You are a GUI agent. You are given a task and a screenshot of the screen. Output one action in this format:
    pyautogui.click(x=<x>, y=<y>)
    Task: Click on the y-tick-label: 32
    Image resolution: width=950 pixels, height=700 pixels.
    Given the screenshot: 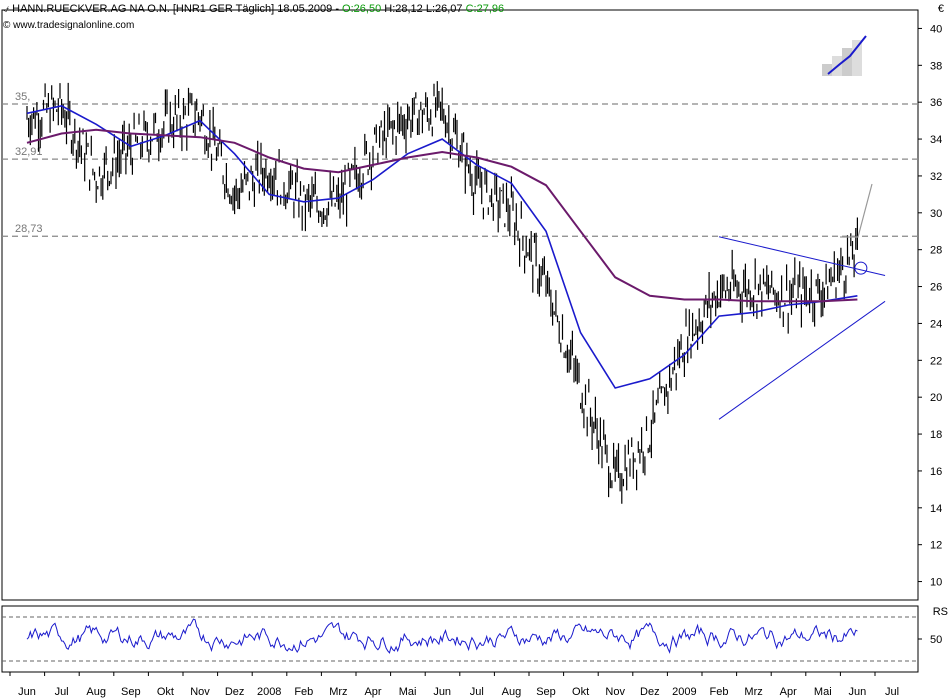 What is the action you would take?
    pyautogui.click(x=936, y=177)
    